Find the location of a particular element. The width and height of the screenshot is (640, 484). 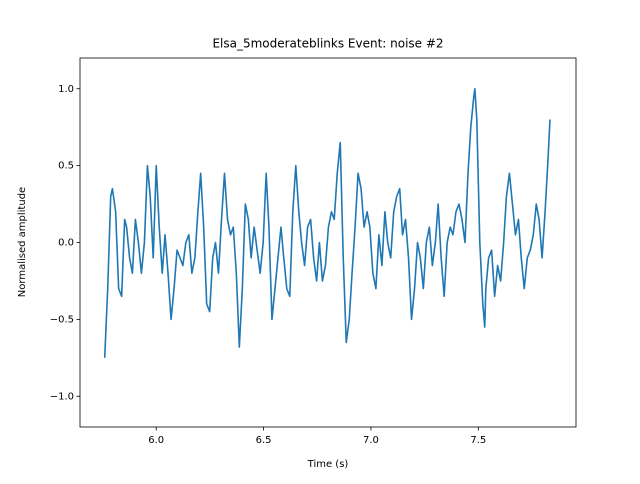

y-axis-label: Normalised amplitude is located at coordinates (22, 242).